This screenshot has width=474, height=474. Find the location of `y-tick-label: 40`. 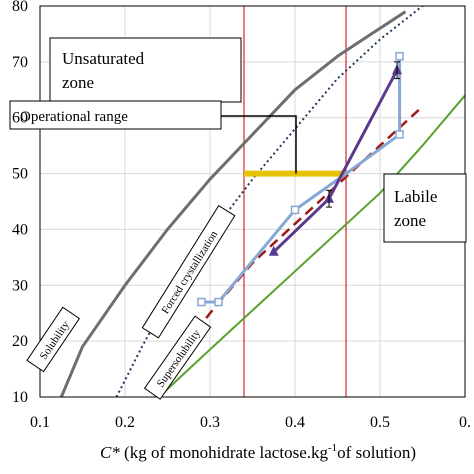

y-tick-label: 40 is located at coordinates (20, 229).